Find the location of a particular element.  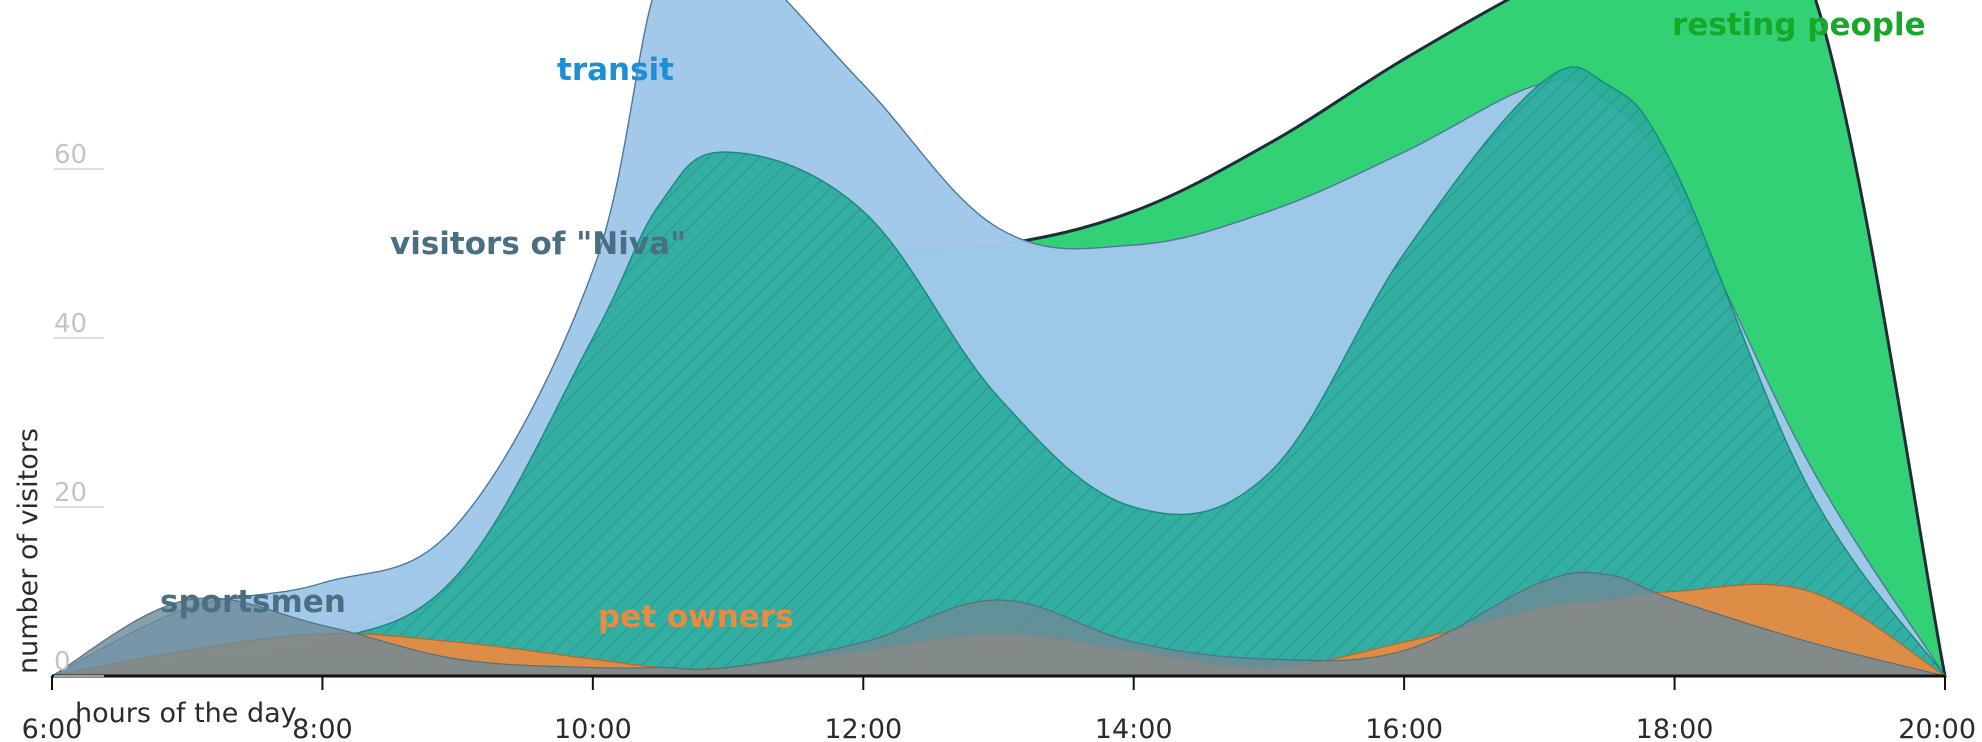

y-tick-label: 20 is located at coordinates (70, 493).